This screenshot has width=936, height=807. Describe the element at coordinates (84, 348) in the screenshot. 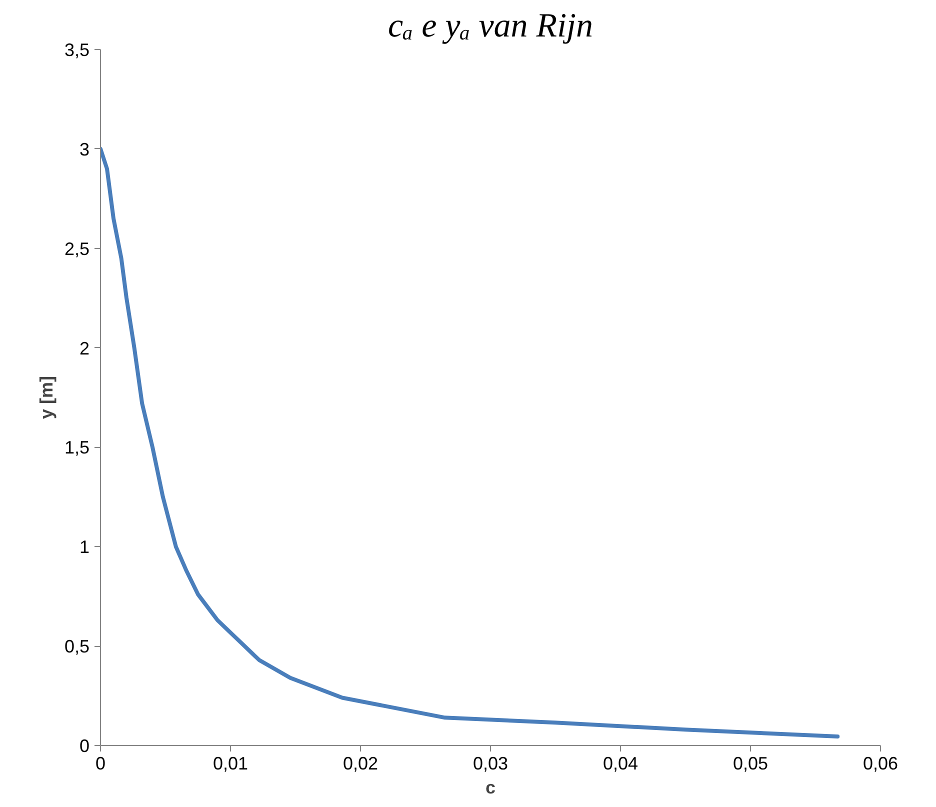

I see `y-tick-label: 2` at that location.